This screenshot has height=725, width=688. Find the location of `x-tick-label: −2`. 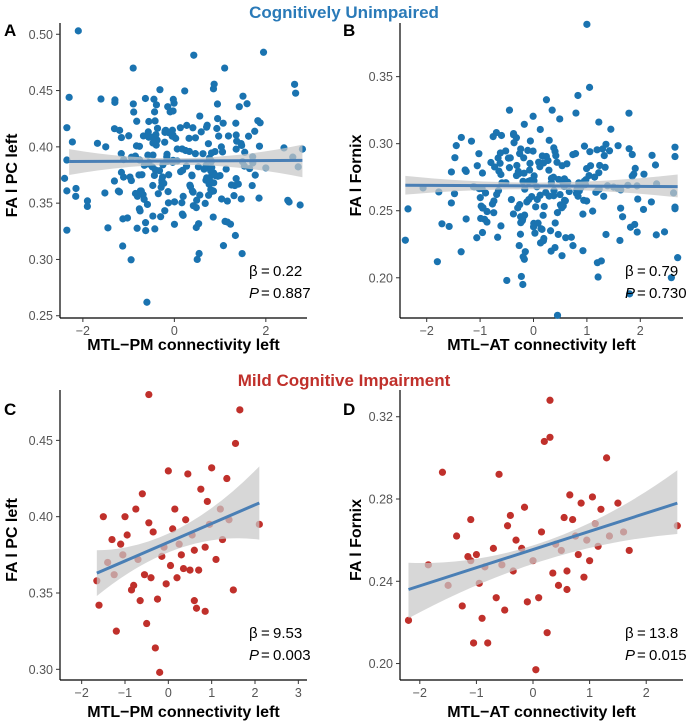

x-tick-label: −2 is located at coordinates (427, 331).